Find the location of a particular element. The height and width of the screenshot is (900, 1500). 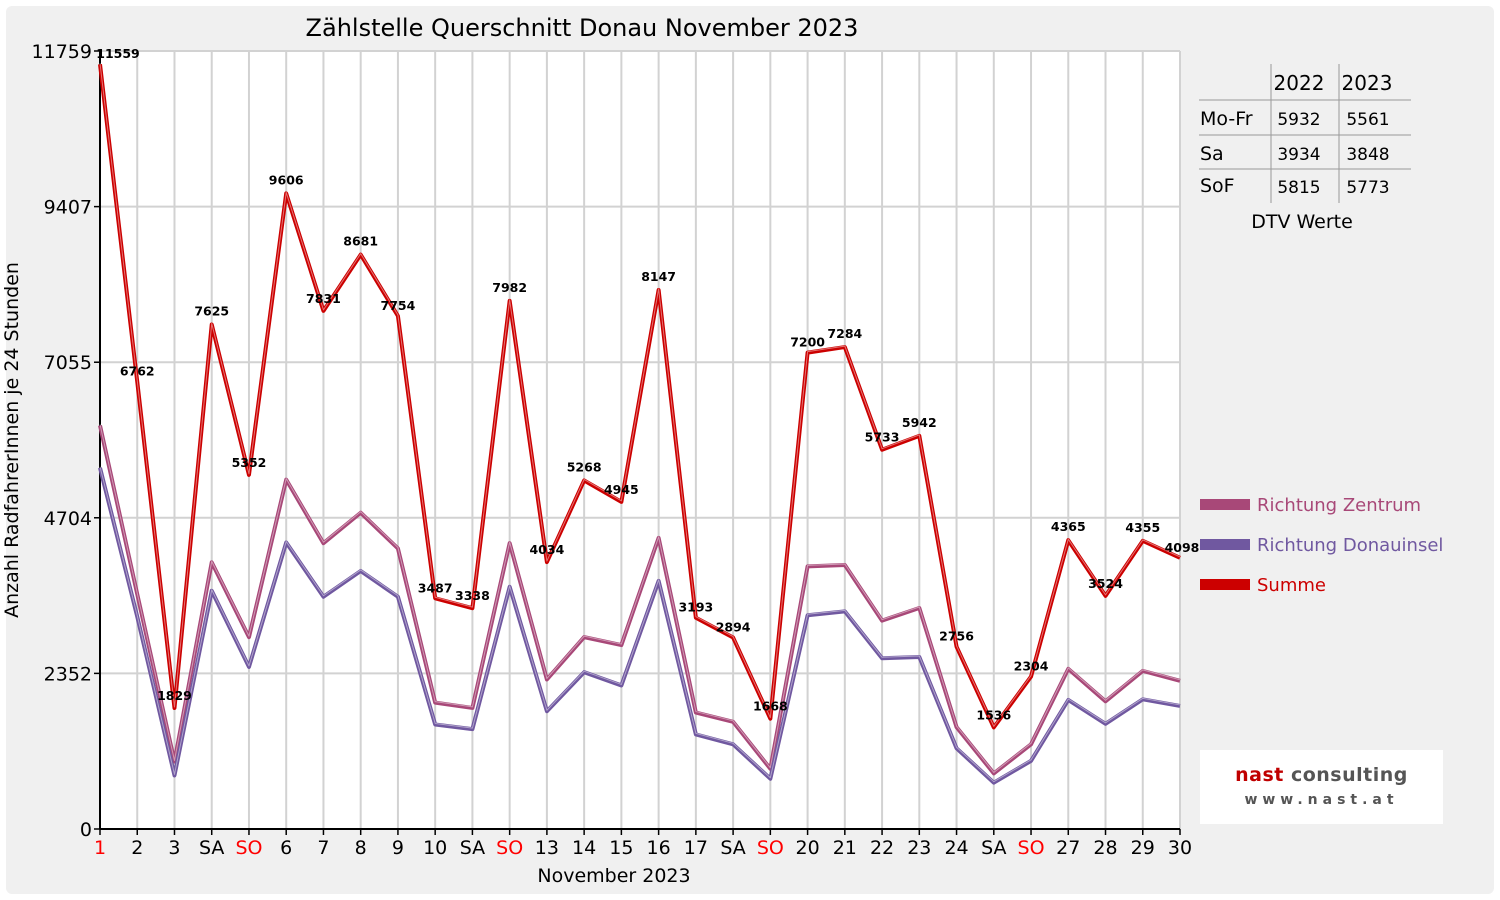

data-label: 6762 is located at coordinates (137, 371).